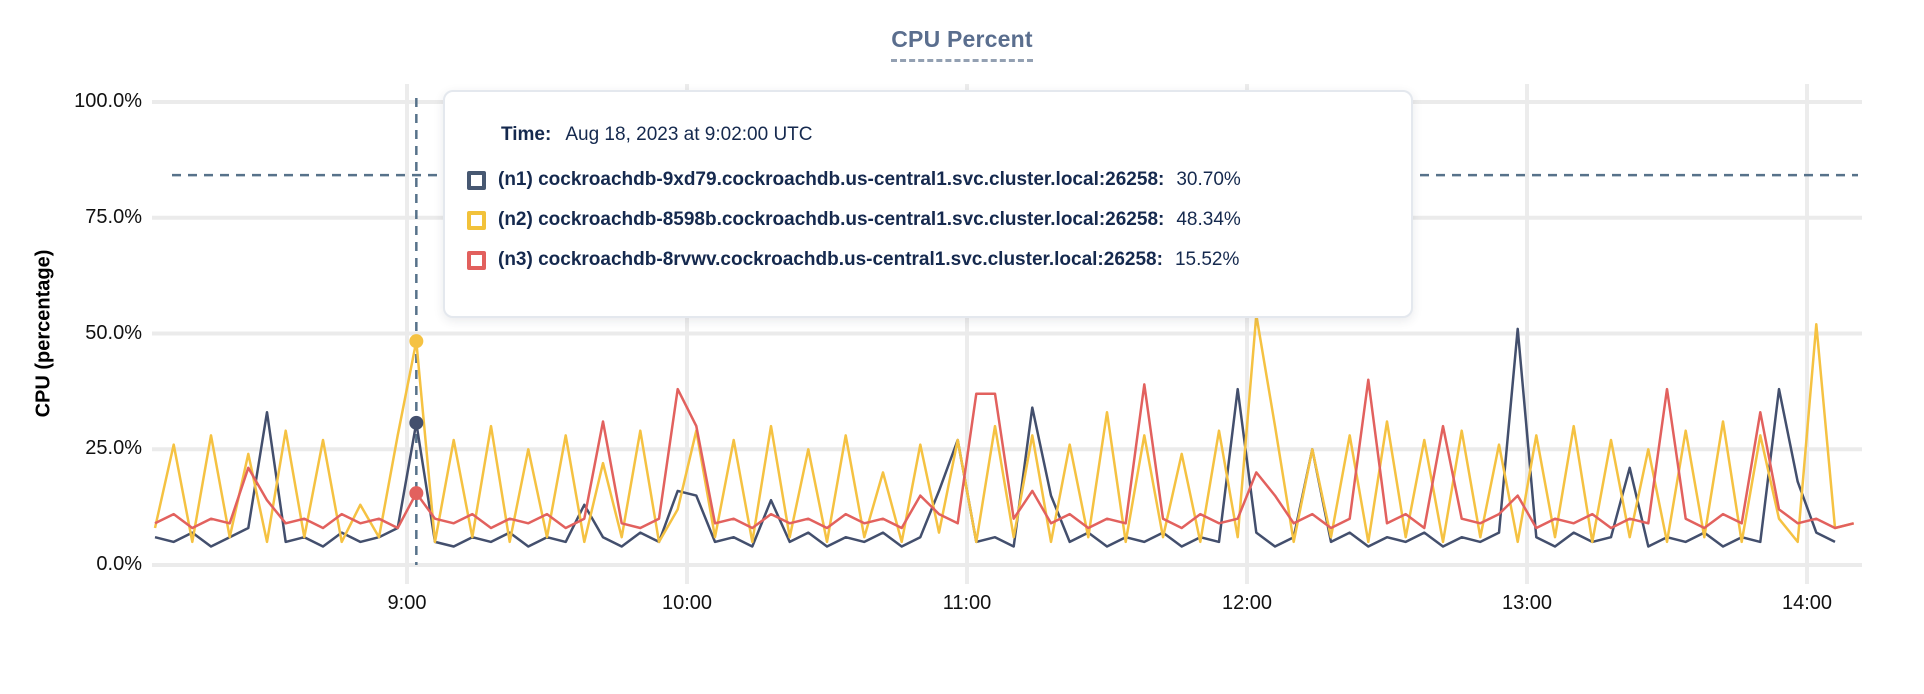  Describe the element at coordinates (119, 564) in the screenshot. I see `y-axis-tick-label: 0.0%` at that location.